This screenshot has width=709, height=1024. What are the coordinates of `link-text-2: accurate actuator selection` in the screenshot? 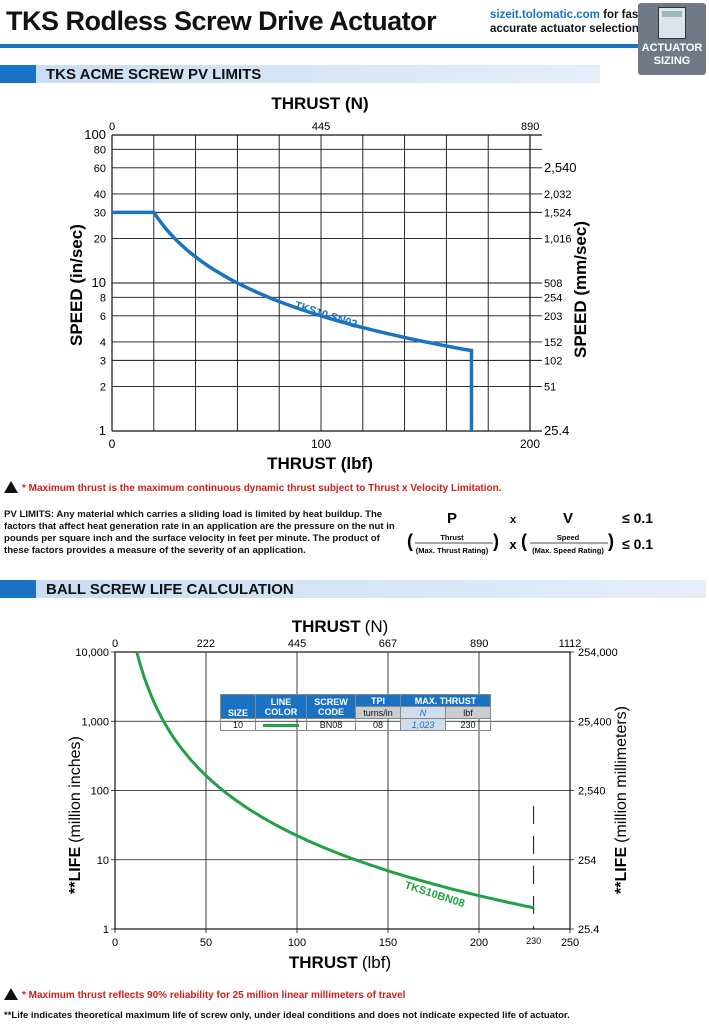 It's located at (564, 29).